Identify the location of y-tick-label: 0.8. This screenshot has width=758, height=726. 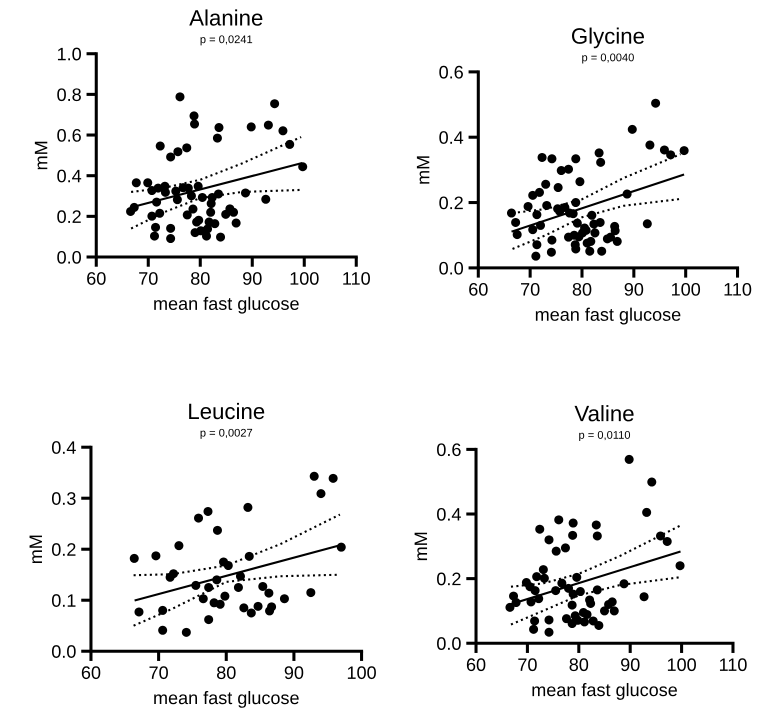
(69, 95).